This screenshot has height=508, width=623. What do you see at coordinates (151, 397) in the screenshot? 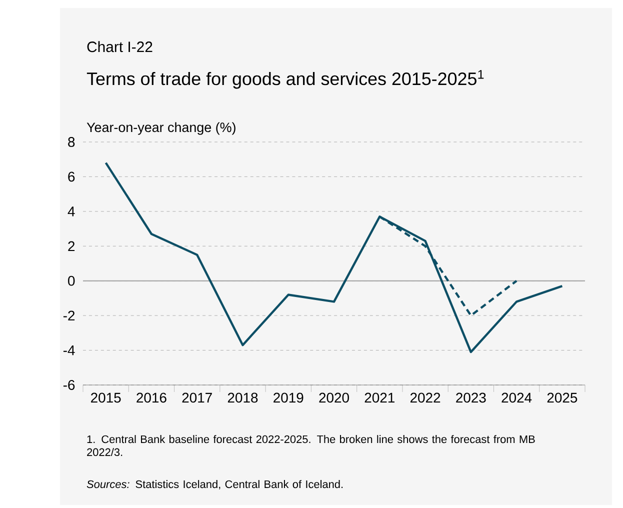
I see `x-tick-label: 2016` at bounding box center [151, 397].